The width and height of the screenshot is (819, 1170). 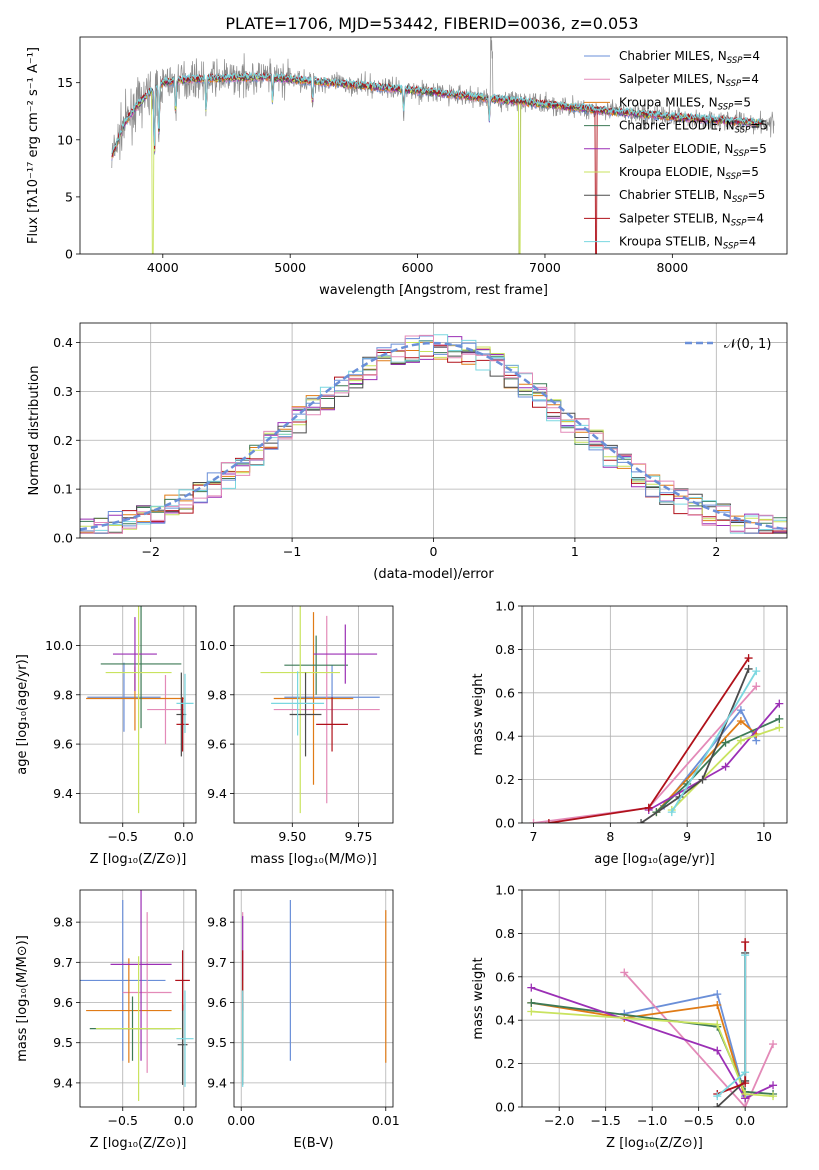 I want to click on mass-vs-ebv-plot-area, so click(x=313, y=998).